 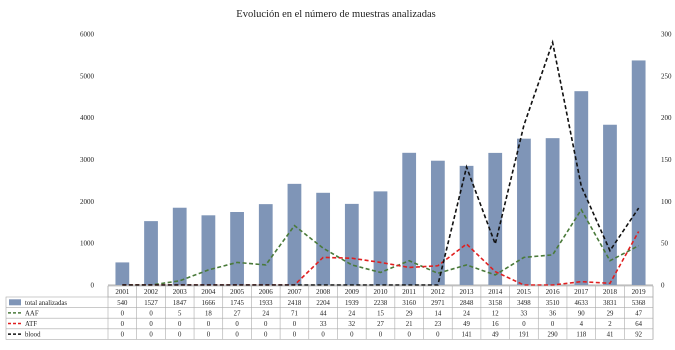 I want to click on right-tick-label: 0, so click(x=663, y=286).